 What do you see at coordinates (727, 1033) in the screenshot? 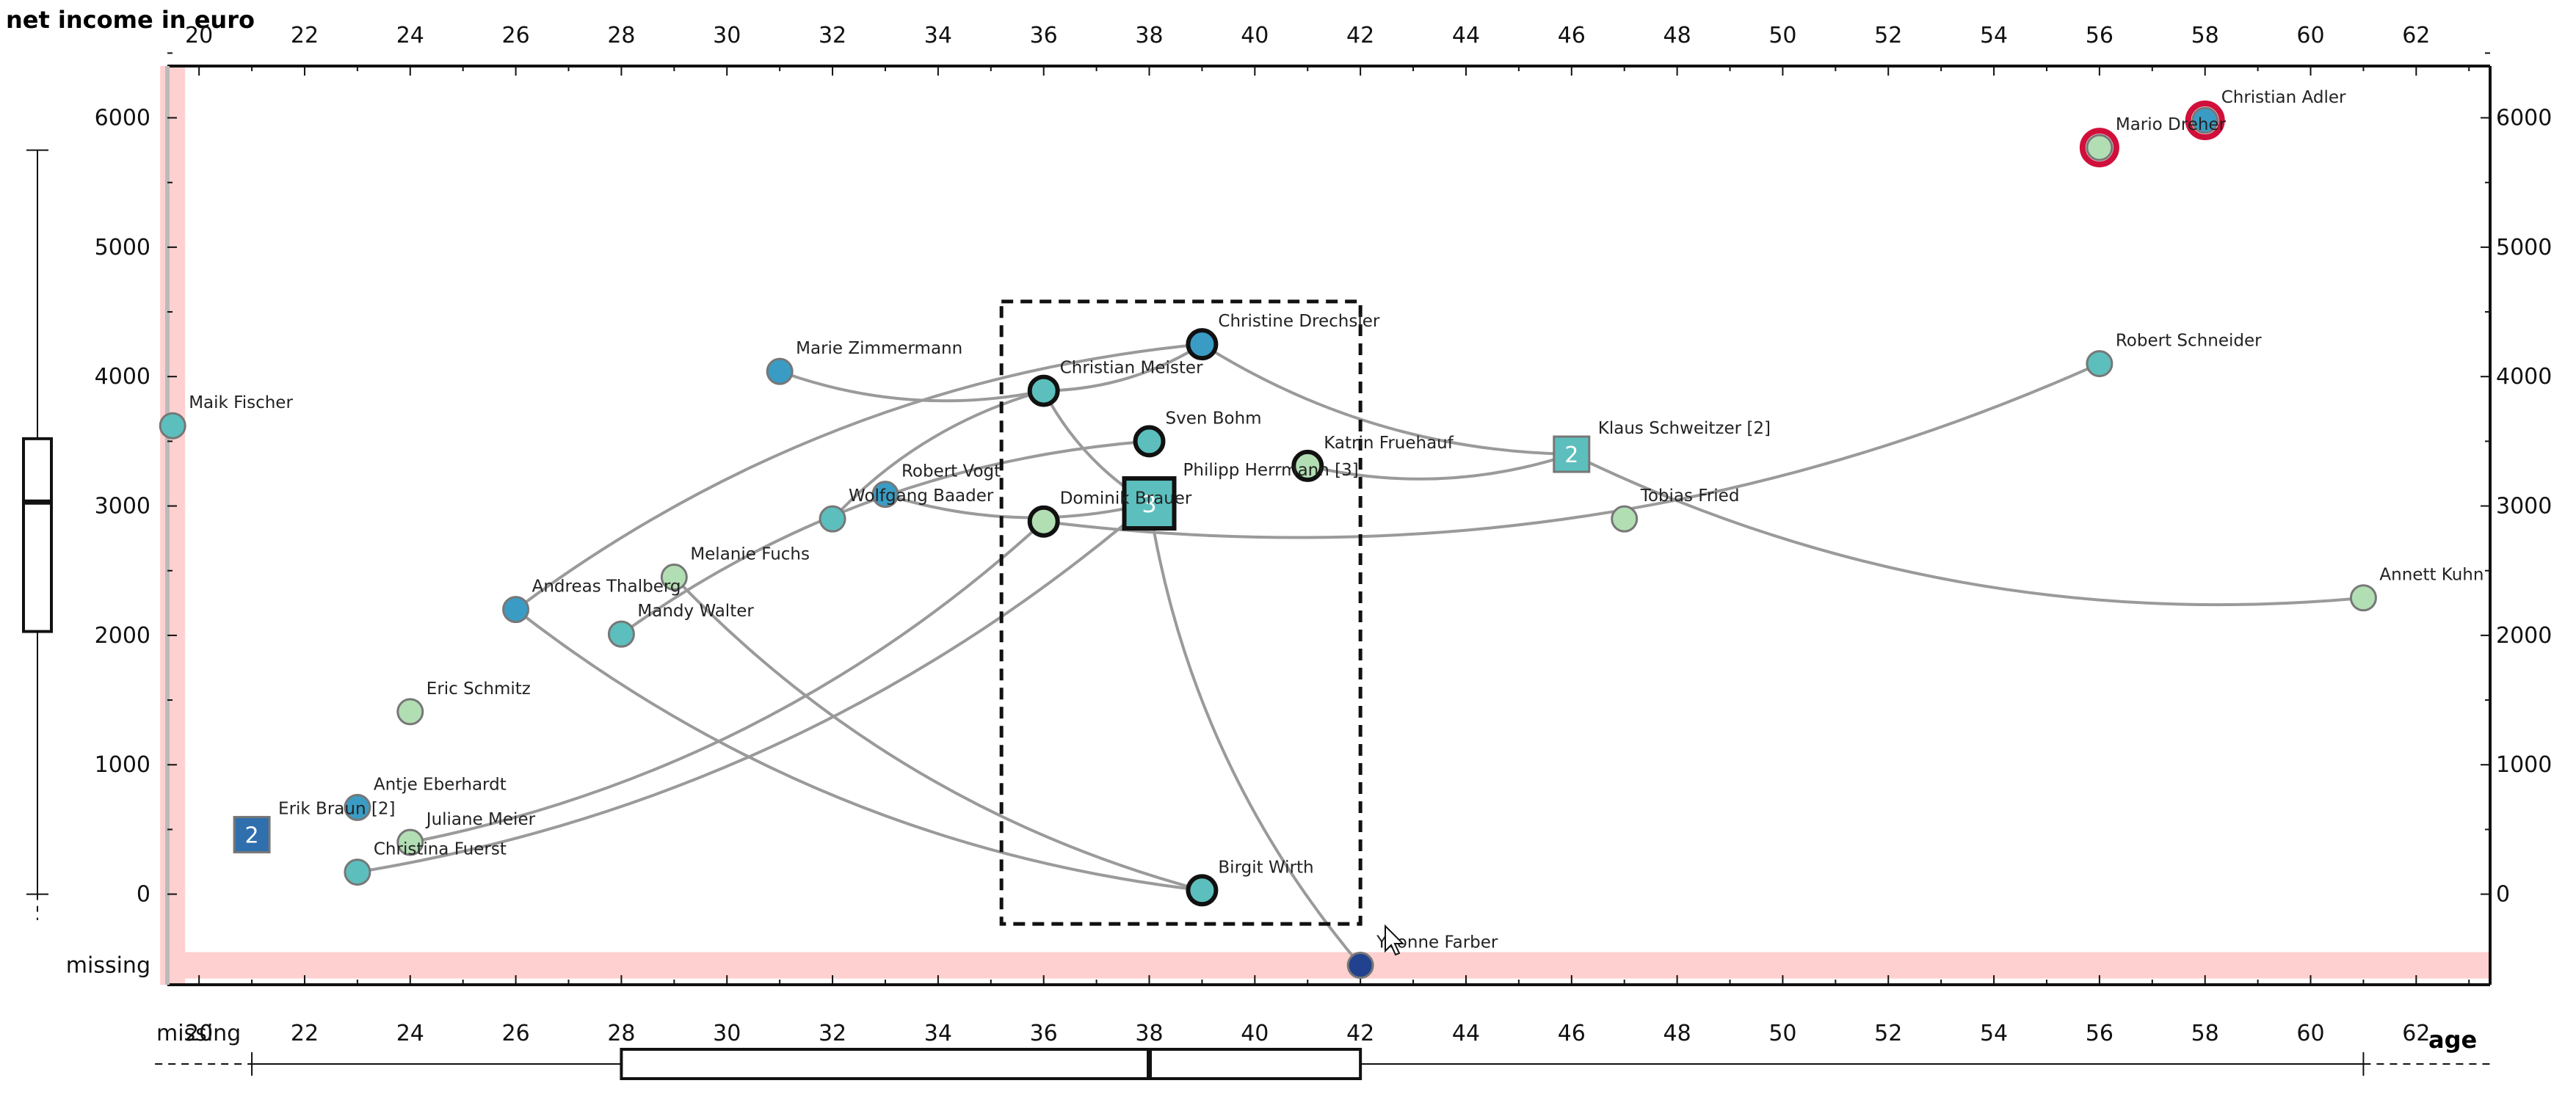
I see `x-tick-label-bottom: 30` at bounding box center [727, 1033].